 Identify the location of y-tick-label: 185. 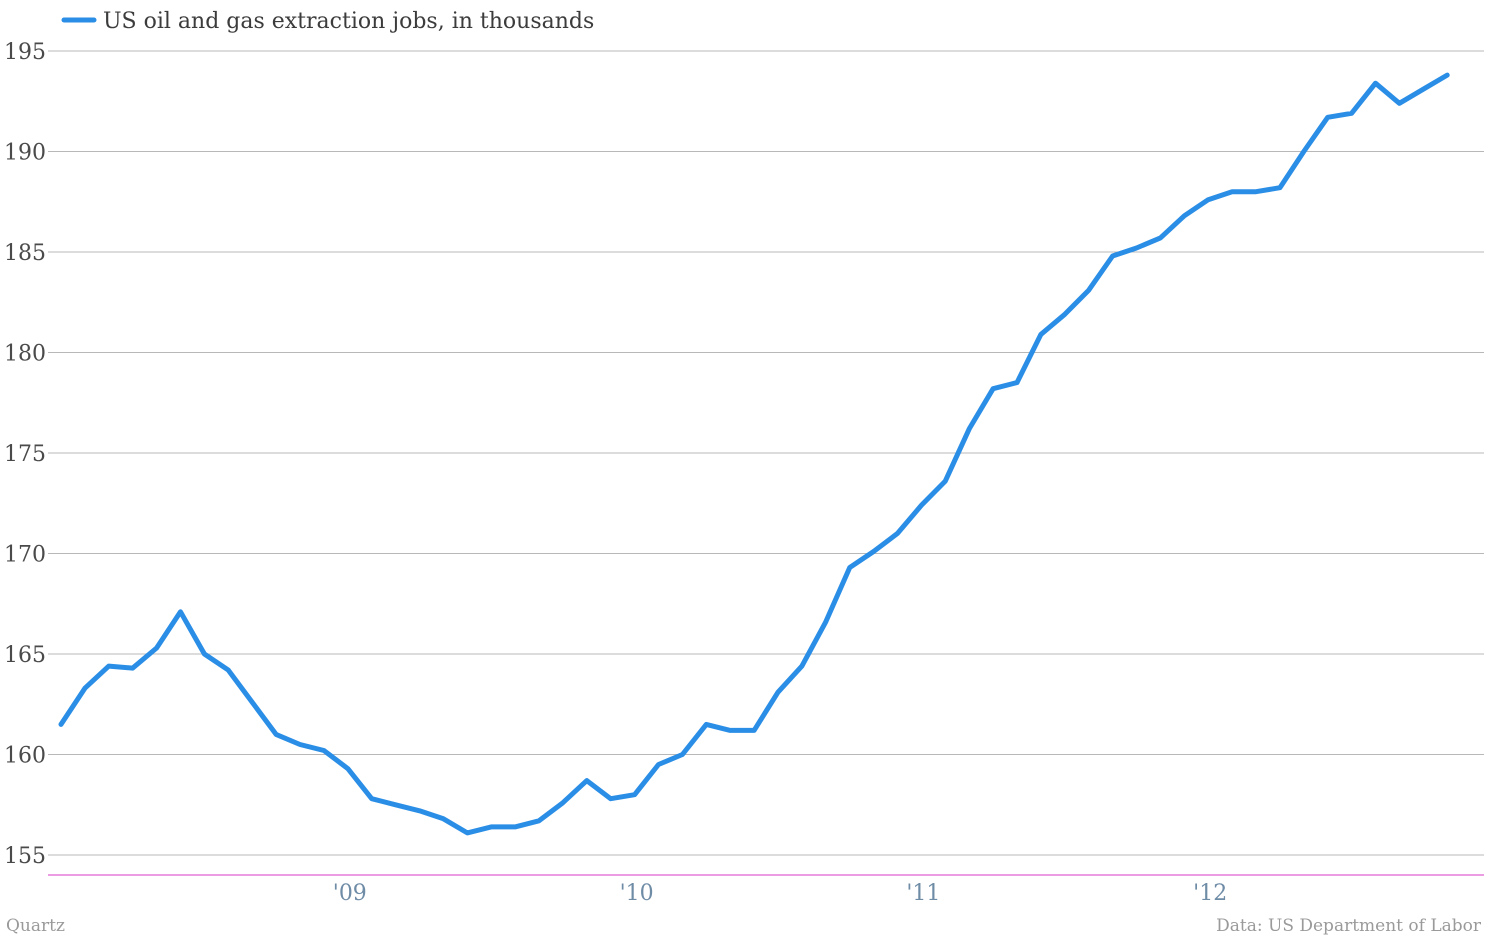
(25, 253).